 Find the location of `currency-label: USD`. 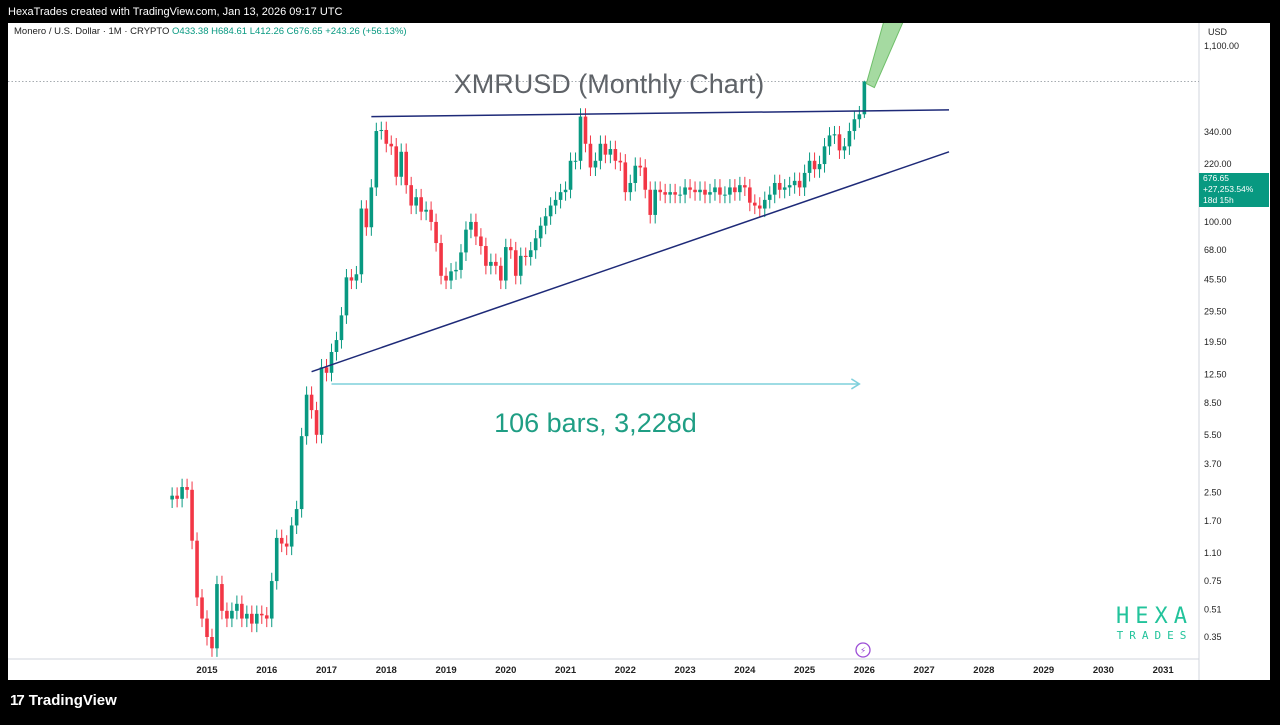

currency-label: USD is located at coordinates (1218, 32).